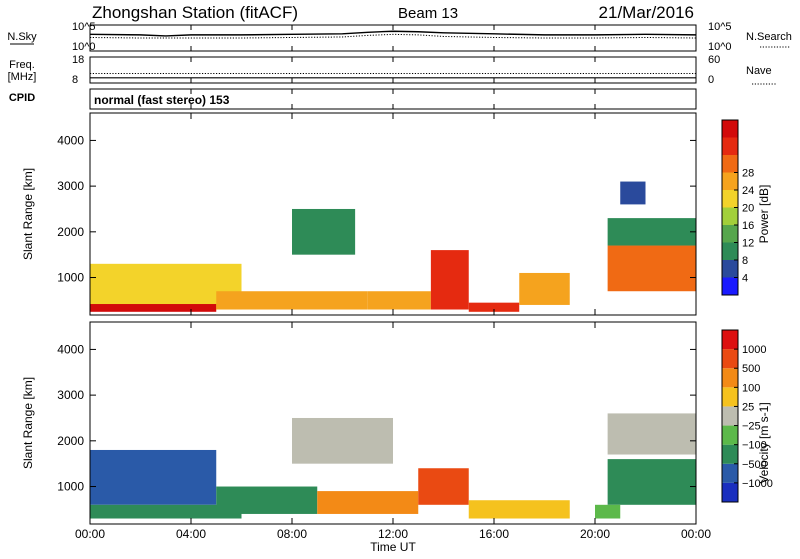 Image resolution: width=800 pixels, height=559 pixels. What do you see at coordinates (22, 77) in the screenshot?
I see `freq-label-2: [MHz]` at bounding box center [22, 77].